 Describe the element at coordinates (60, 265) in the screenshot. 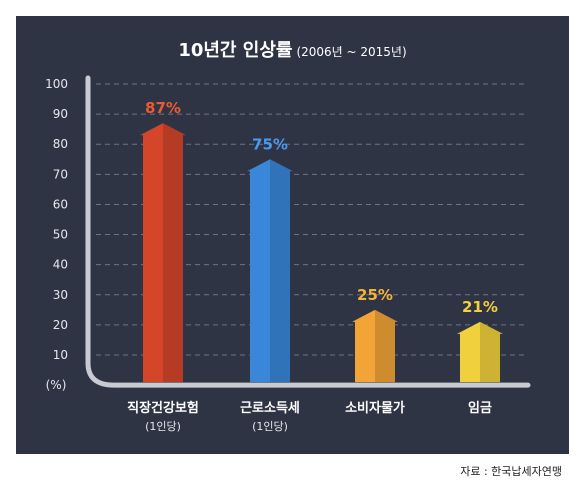

I see `y-tick-label: 40` at that location.